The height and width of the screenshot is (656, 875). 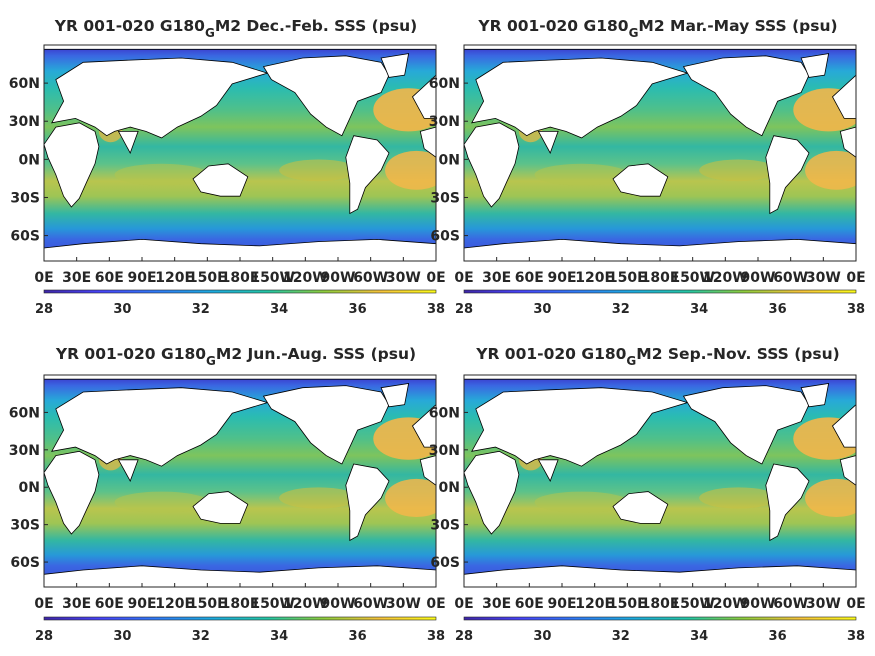 I want to click on salinity-patches, so click(x=267, y=139).